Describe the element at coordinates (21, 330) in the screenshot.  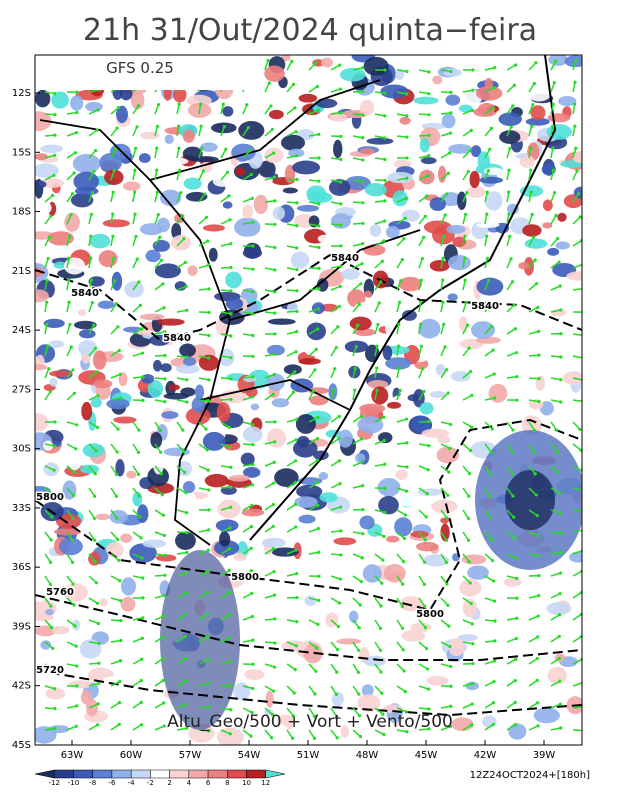
I see `lat-tick-label: 24S` at that location.